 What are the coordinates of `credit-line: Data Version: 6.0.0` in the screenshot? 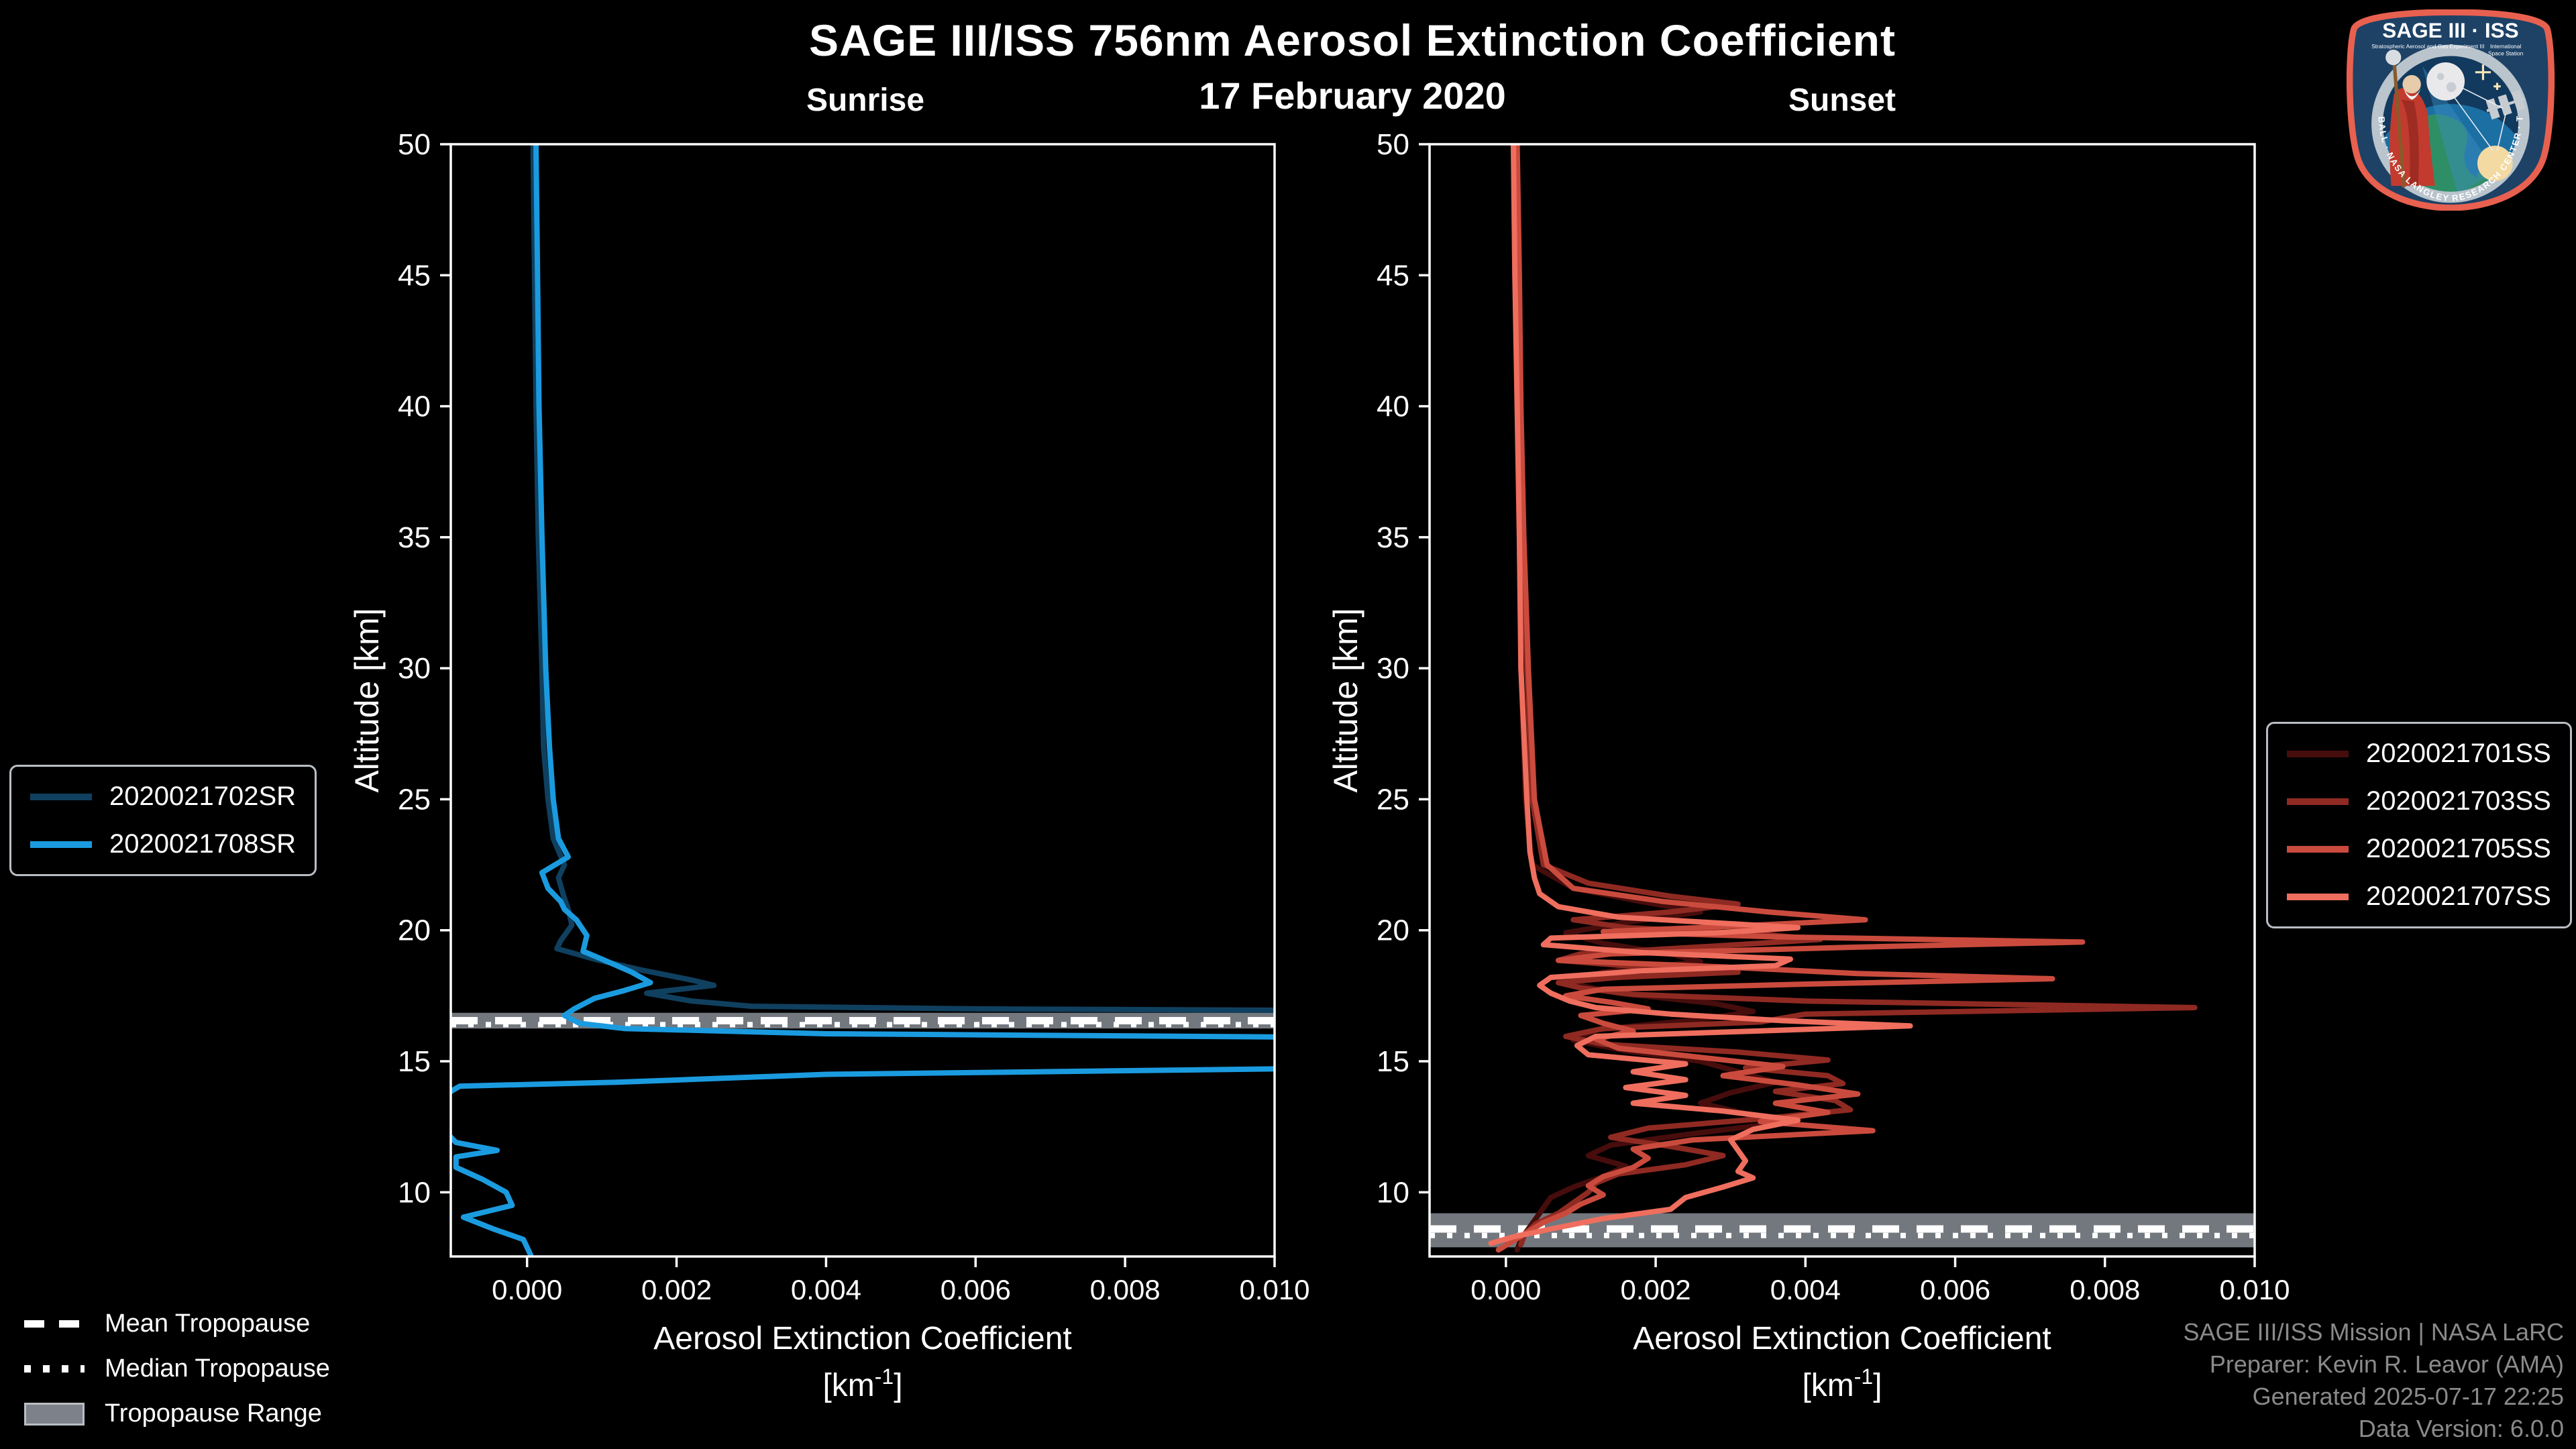 It's located at (2461, 1428).